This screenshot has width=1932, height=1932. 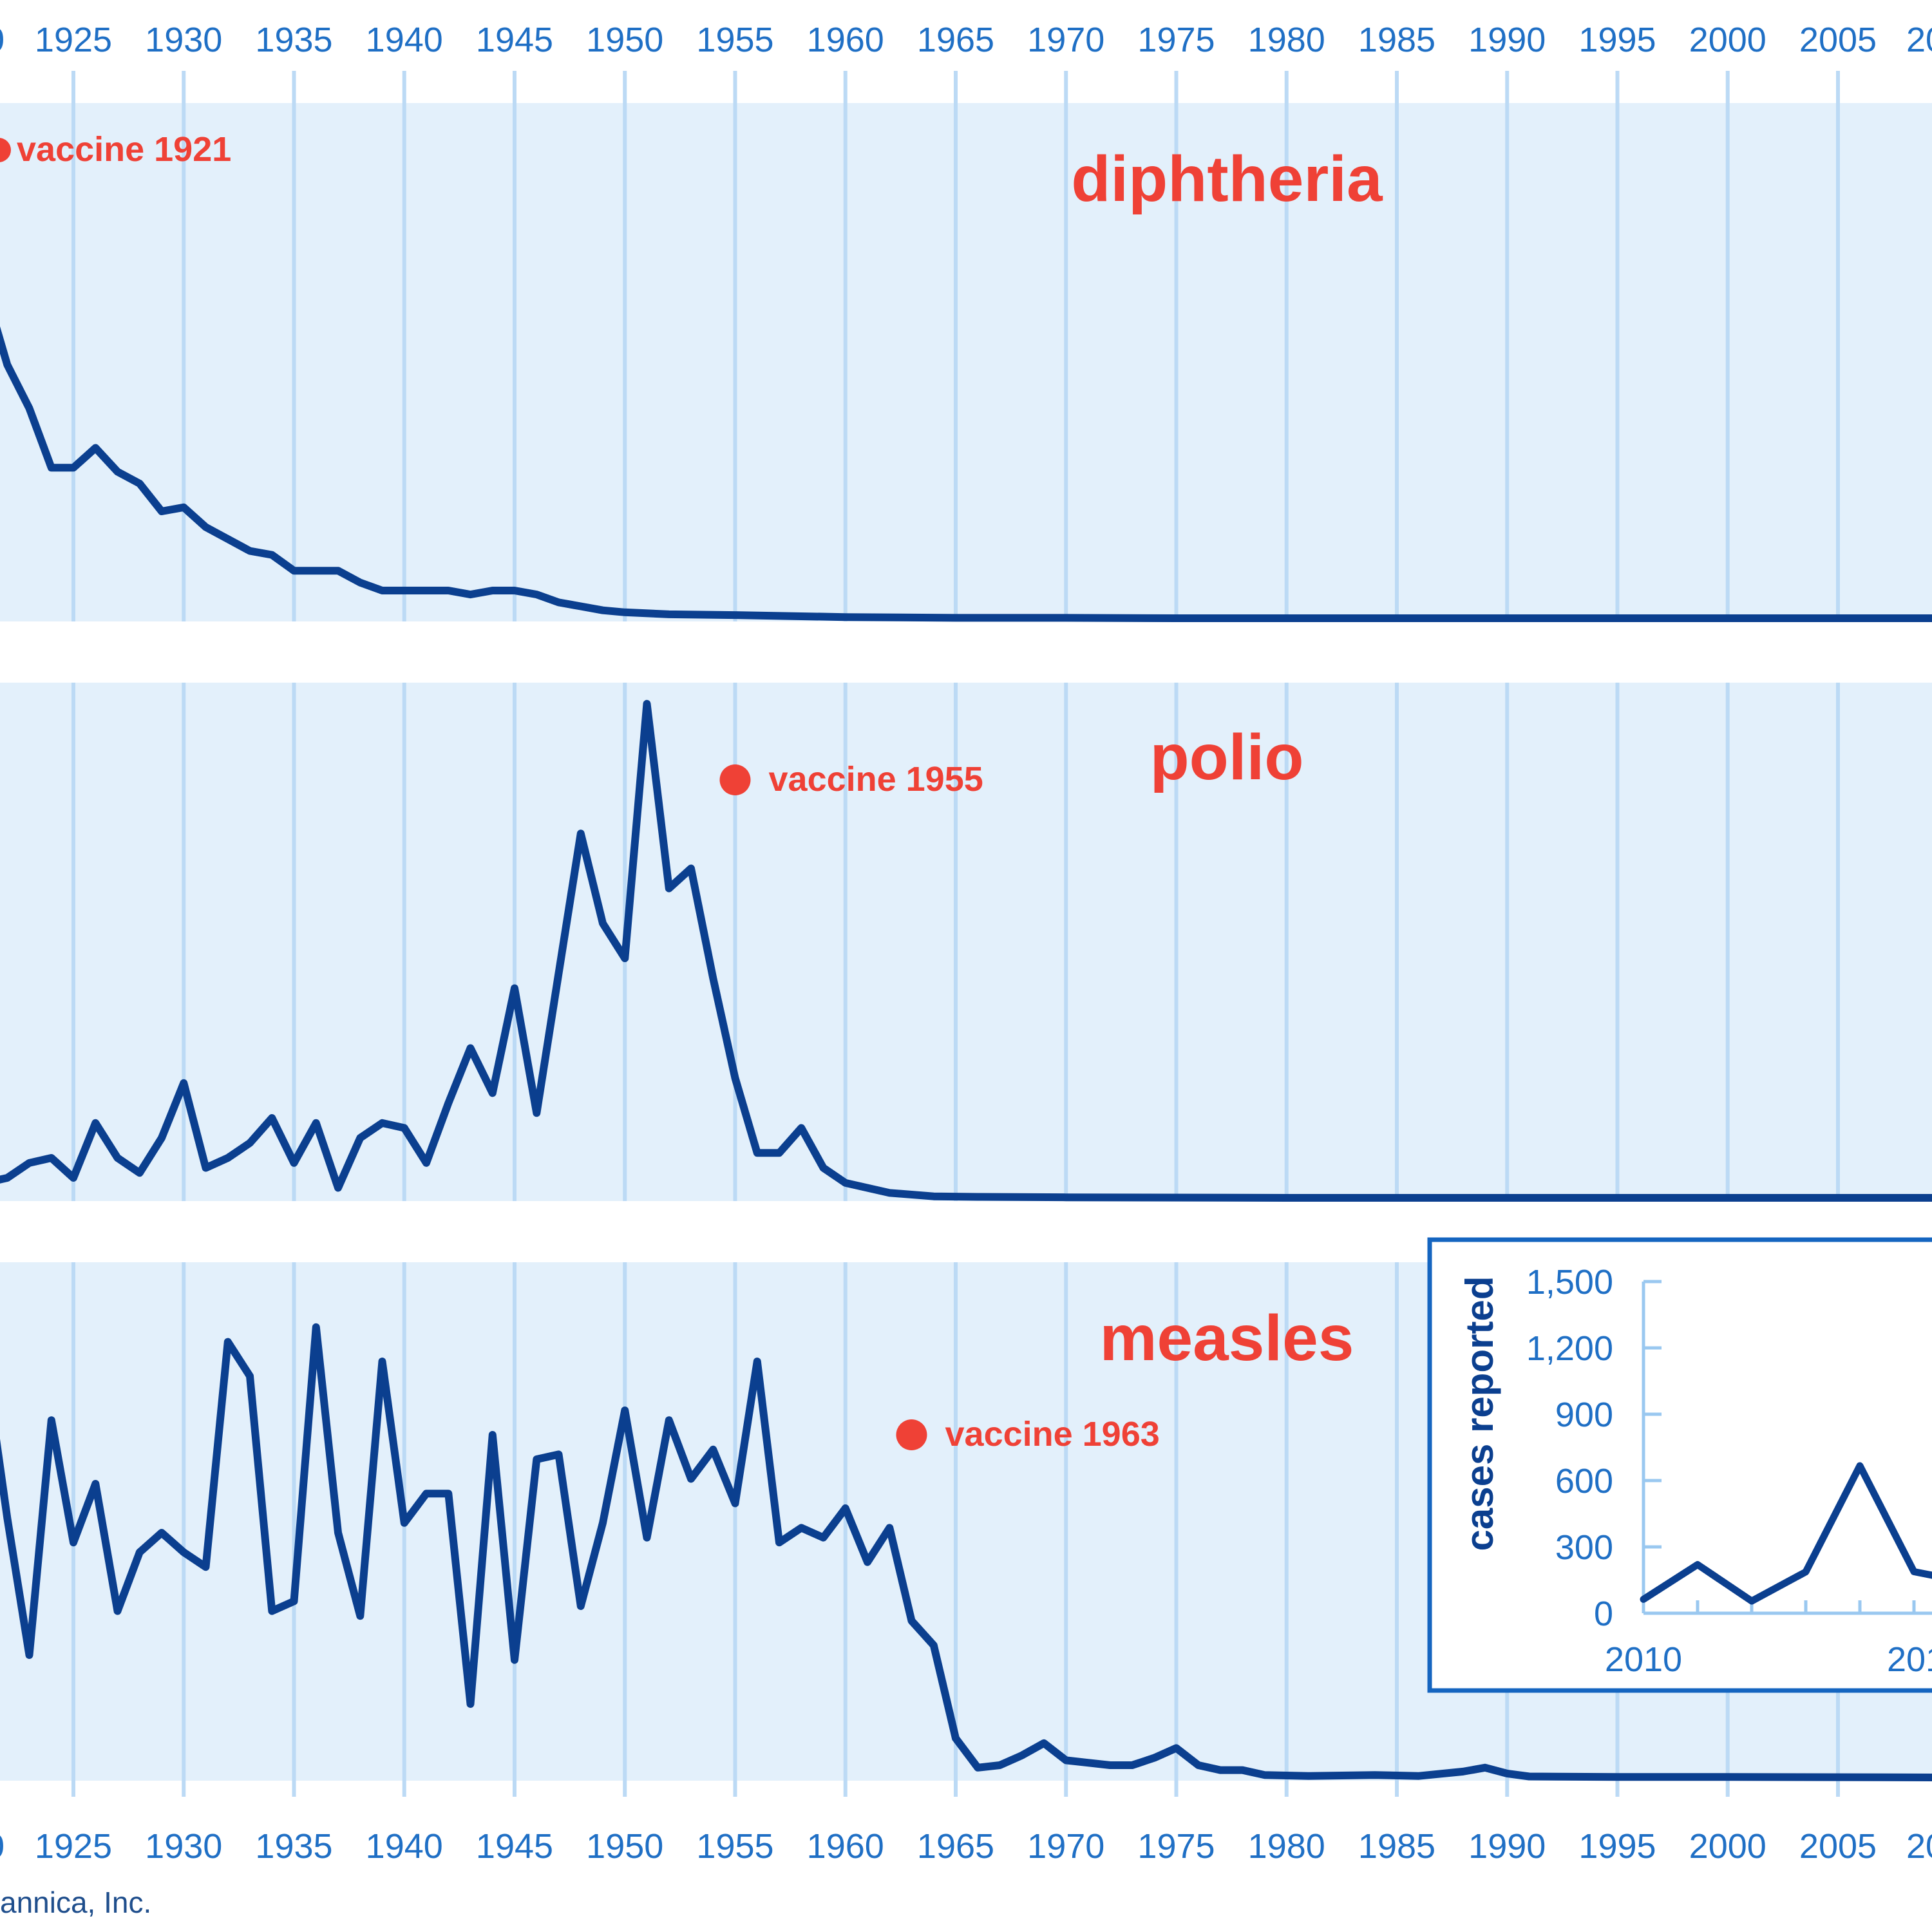 I want to click on top-tick-label: 2005, so click(x=1838, y=40).